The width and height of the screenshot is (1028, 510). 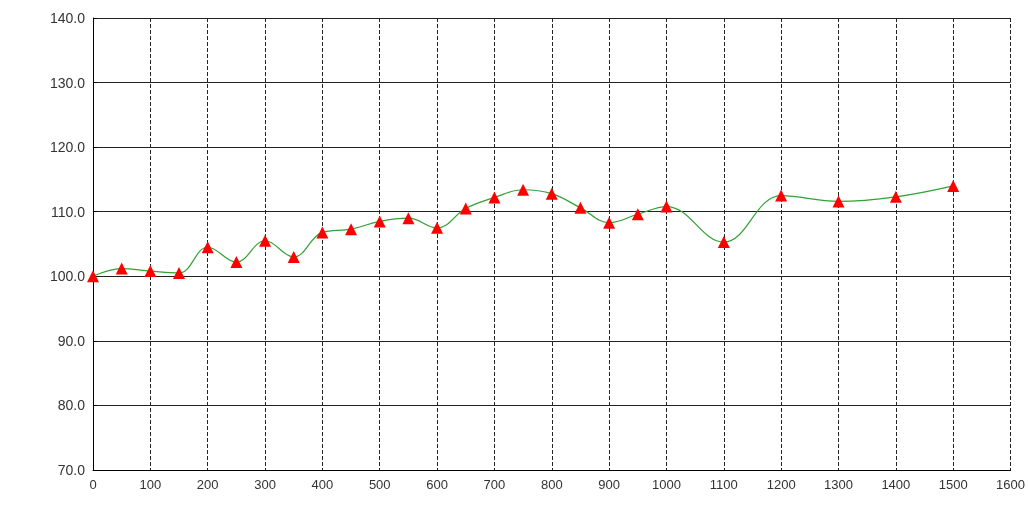 I want to click on x-tick-label: 1500, so click(x=953, y=484).